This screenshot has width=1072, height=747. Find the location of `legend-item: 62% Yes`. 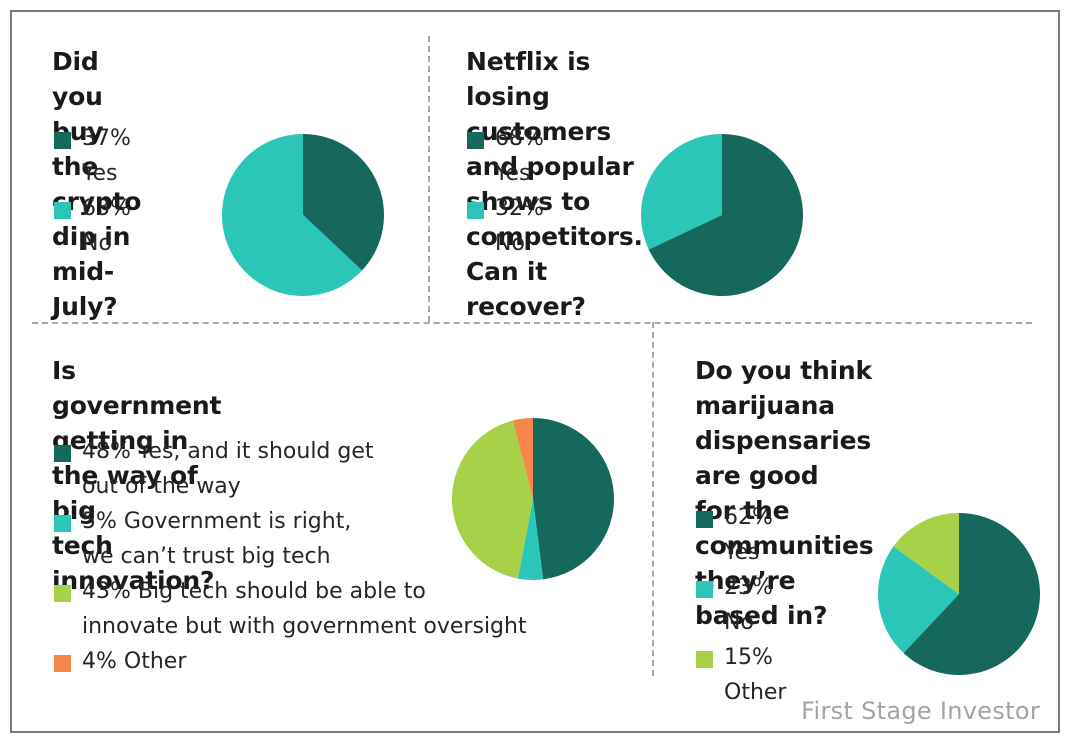

legend-item: 62% Yes is located at coordinates (741, 535).